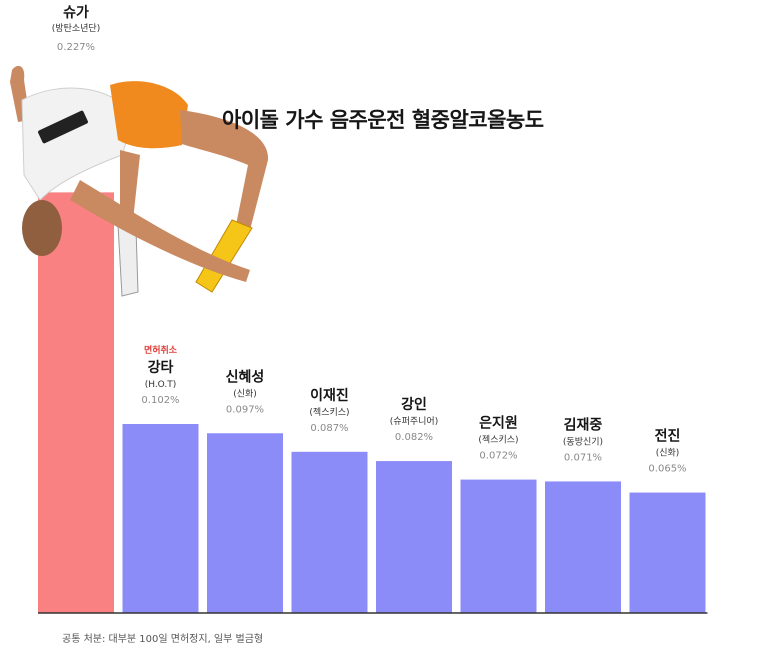 The height and width of the screenshot is (658, 765). I want to click on group-label-3: (신화), so click(245, 393).